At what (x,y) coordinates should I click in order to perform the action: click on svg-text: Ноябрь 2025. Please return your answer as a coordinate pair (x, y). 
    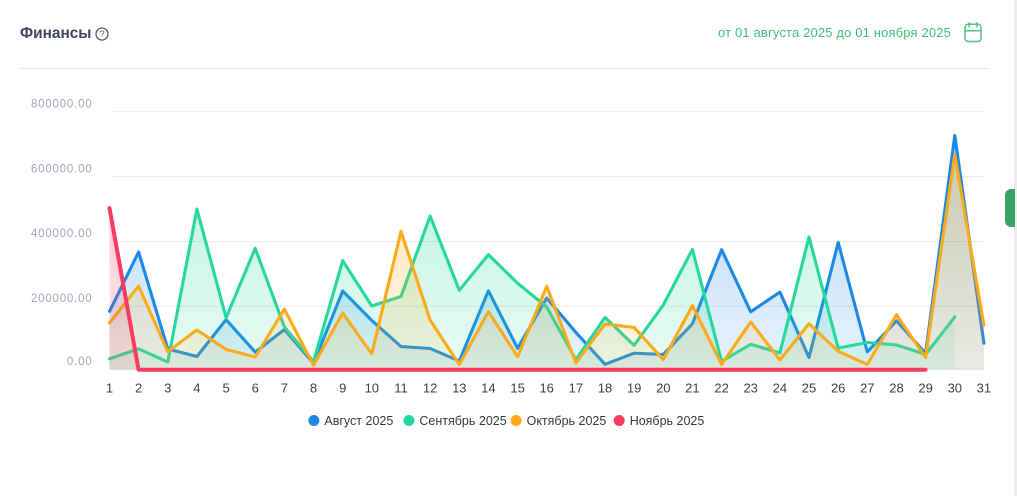
    Looking at the image, I should click on (667, 421).